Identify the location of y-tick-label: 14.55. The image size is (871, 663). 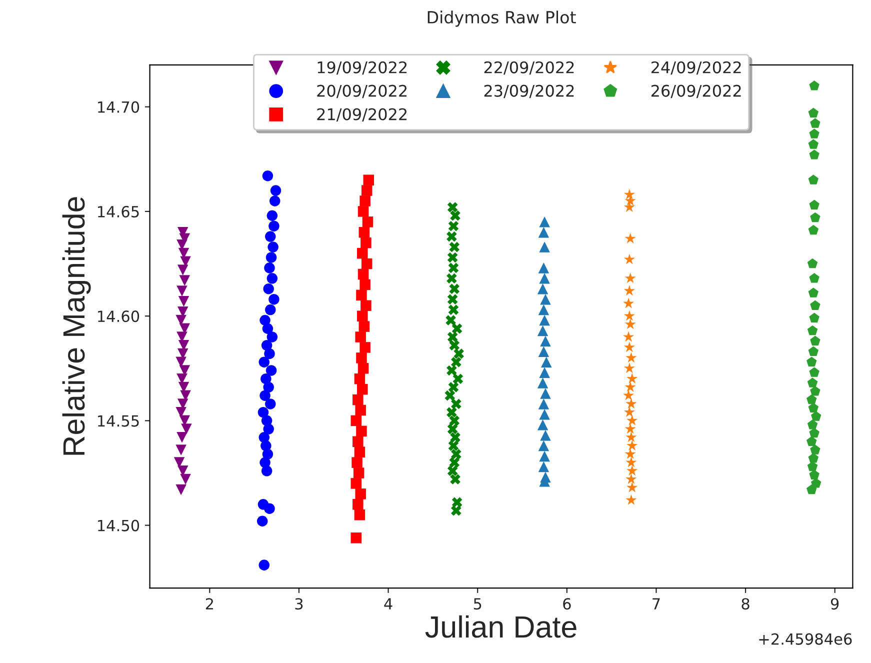
(118, 421).